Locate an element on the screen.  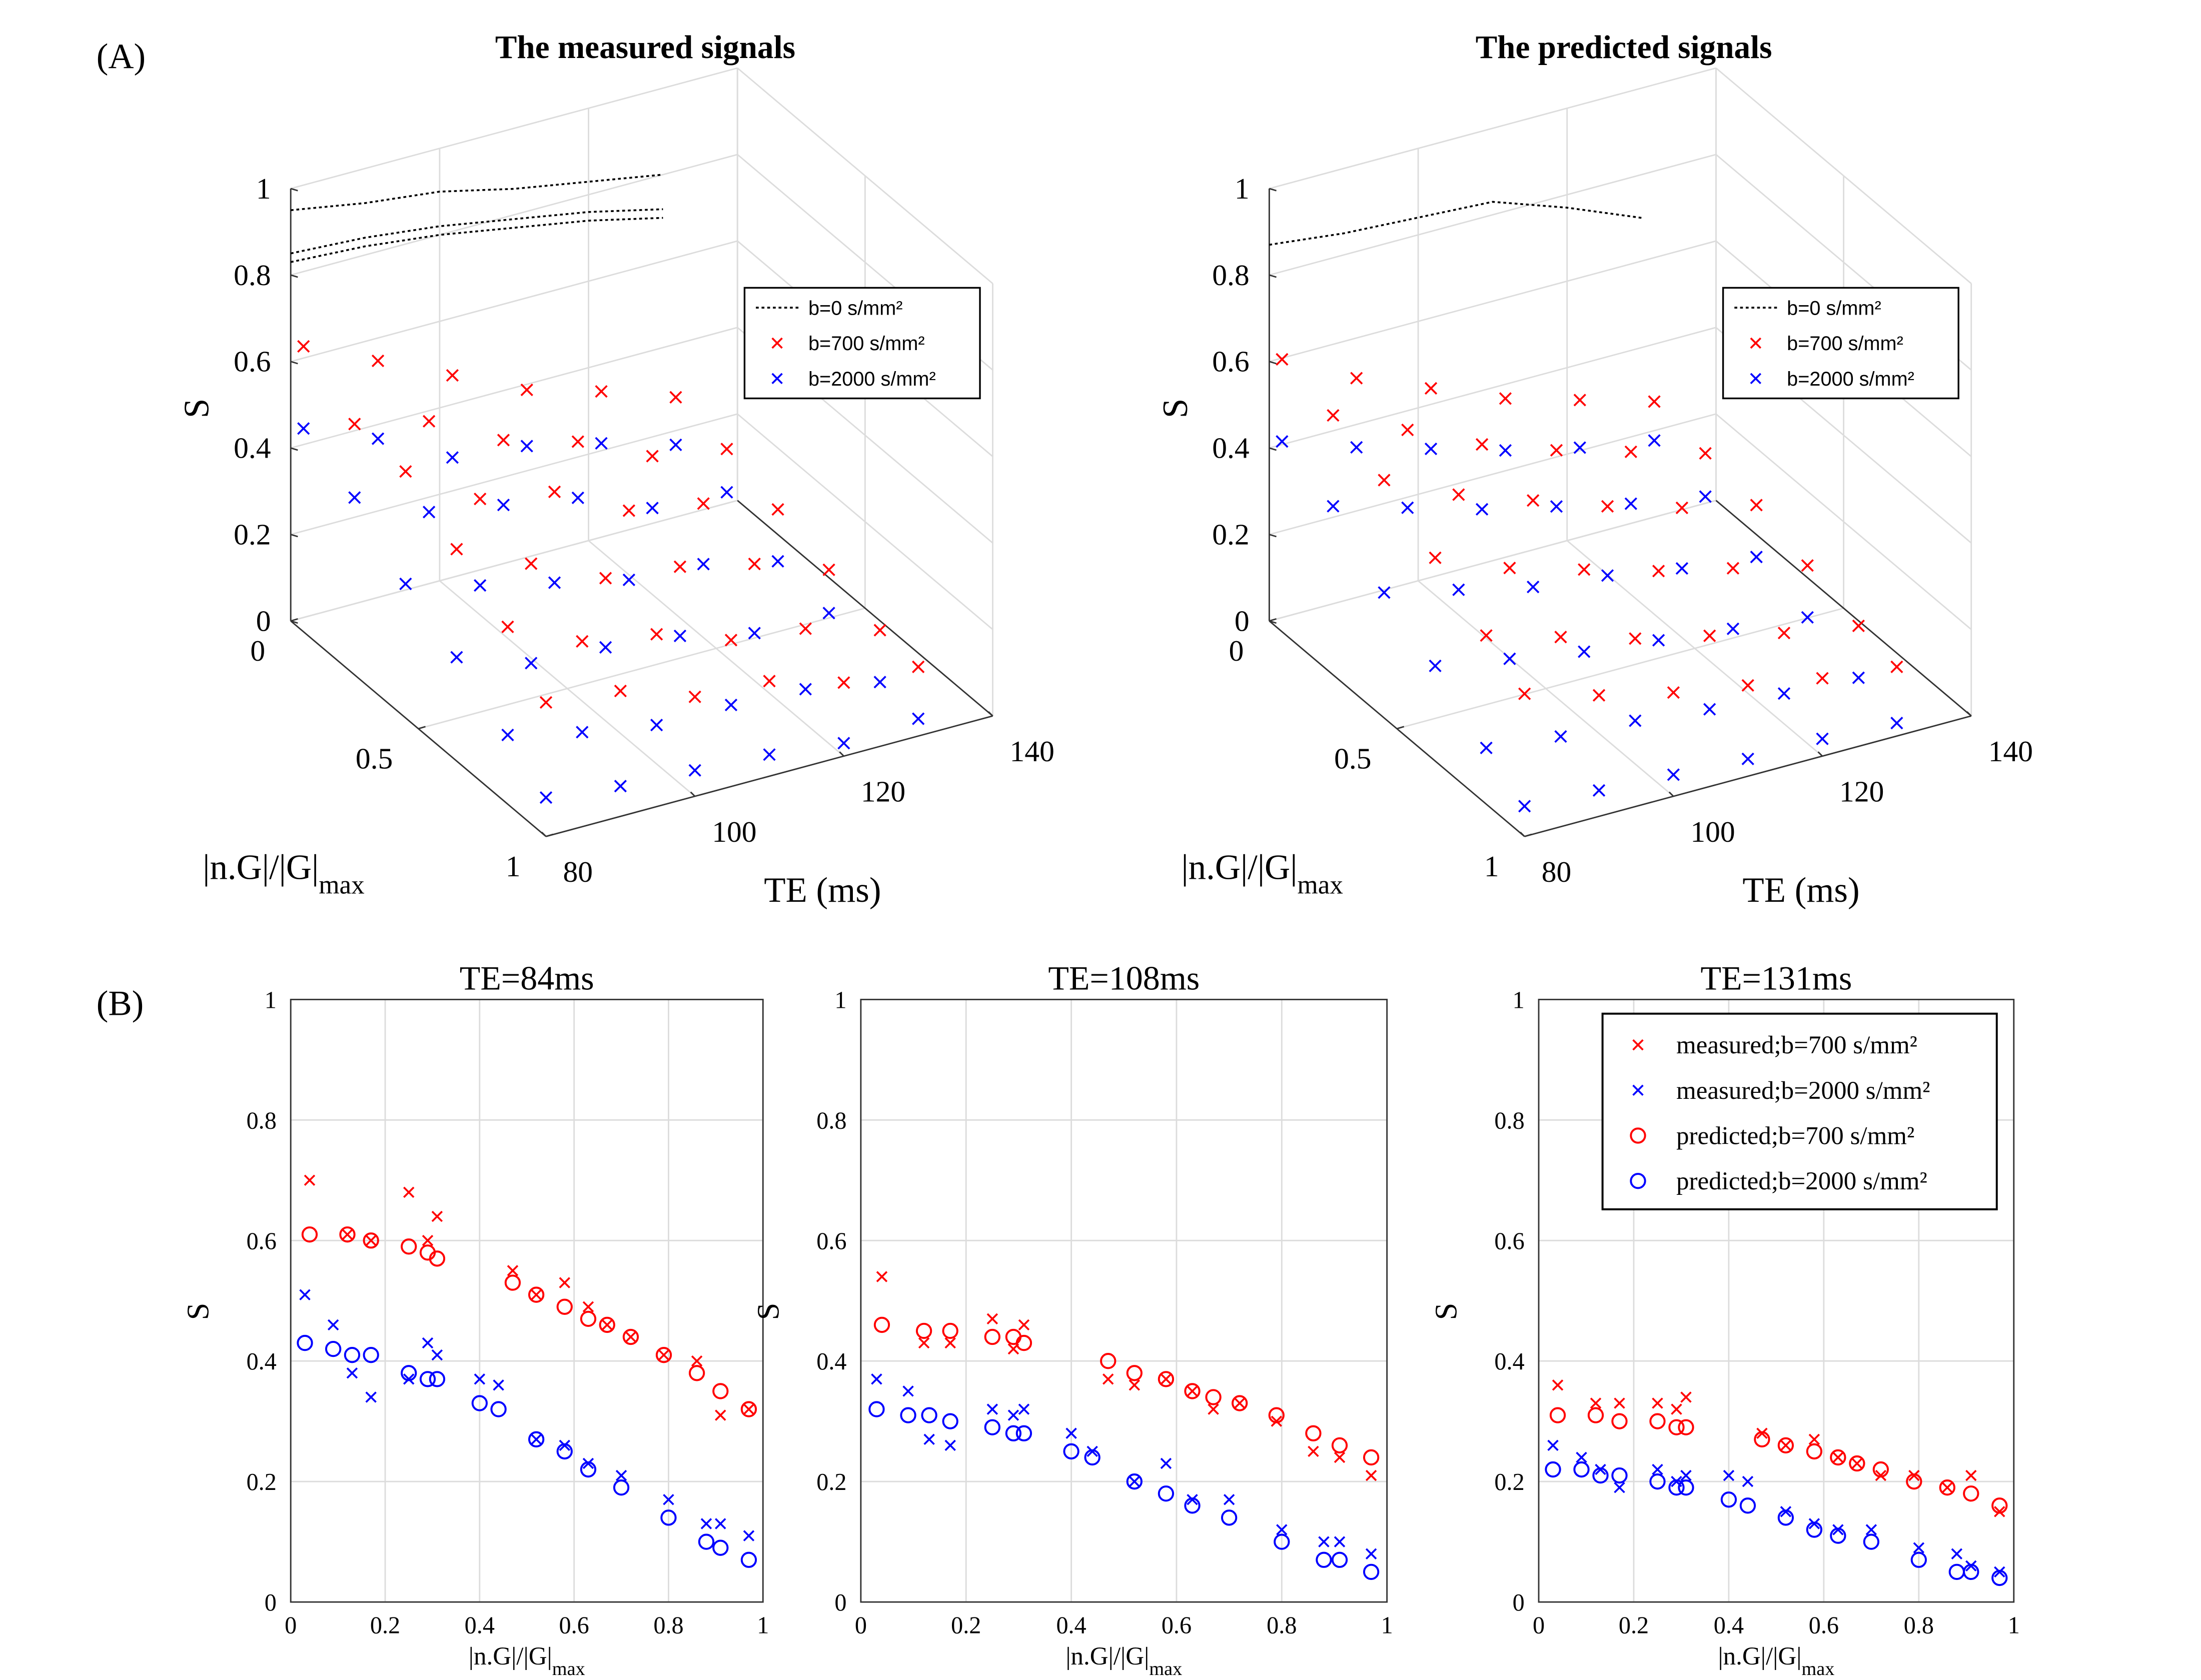
chart-title: The predicted signals is located at coordinates (1624, 48).